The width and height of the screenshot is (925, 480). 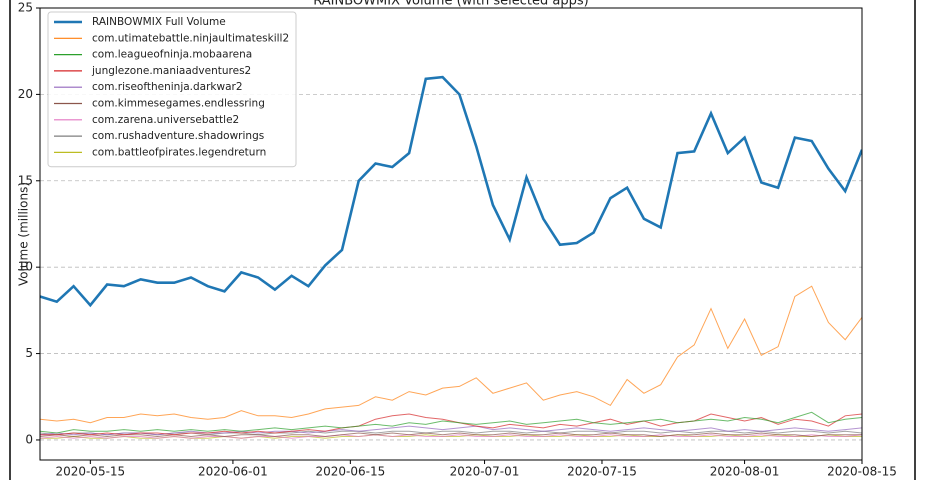 What do you see at coordinates (745, 472) in the screenshot?
I see `x-tick-label: 2020-08-01` at bounding box center [745, 472].